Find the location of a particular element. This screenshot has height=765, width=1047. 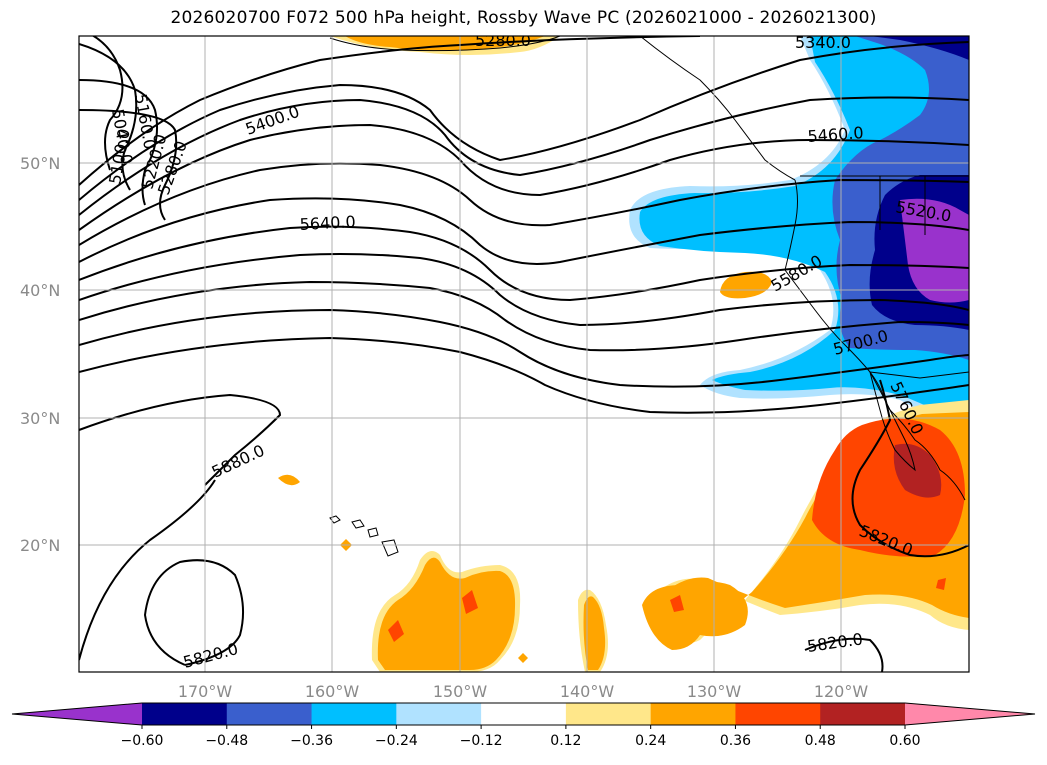

lat-label-30n: 30°N is located at coordinates (40, 418).